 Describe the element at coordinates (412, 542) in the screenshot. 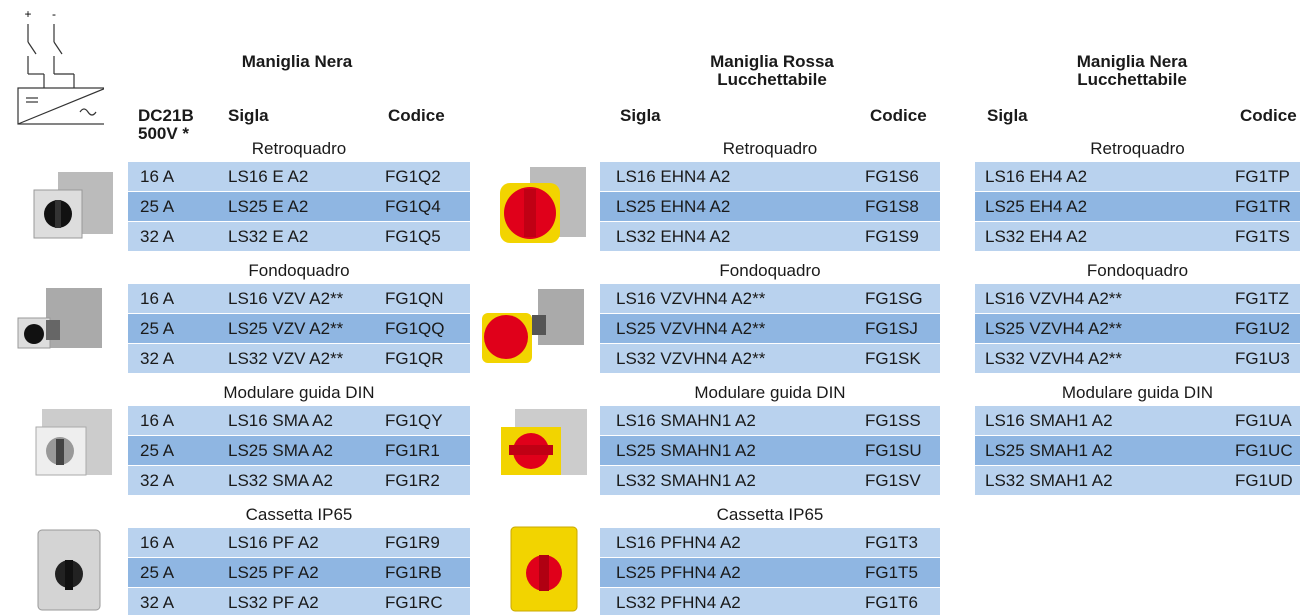

I see `table-cell: FG1R9` at that location.